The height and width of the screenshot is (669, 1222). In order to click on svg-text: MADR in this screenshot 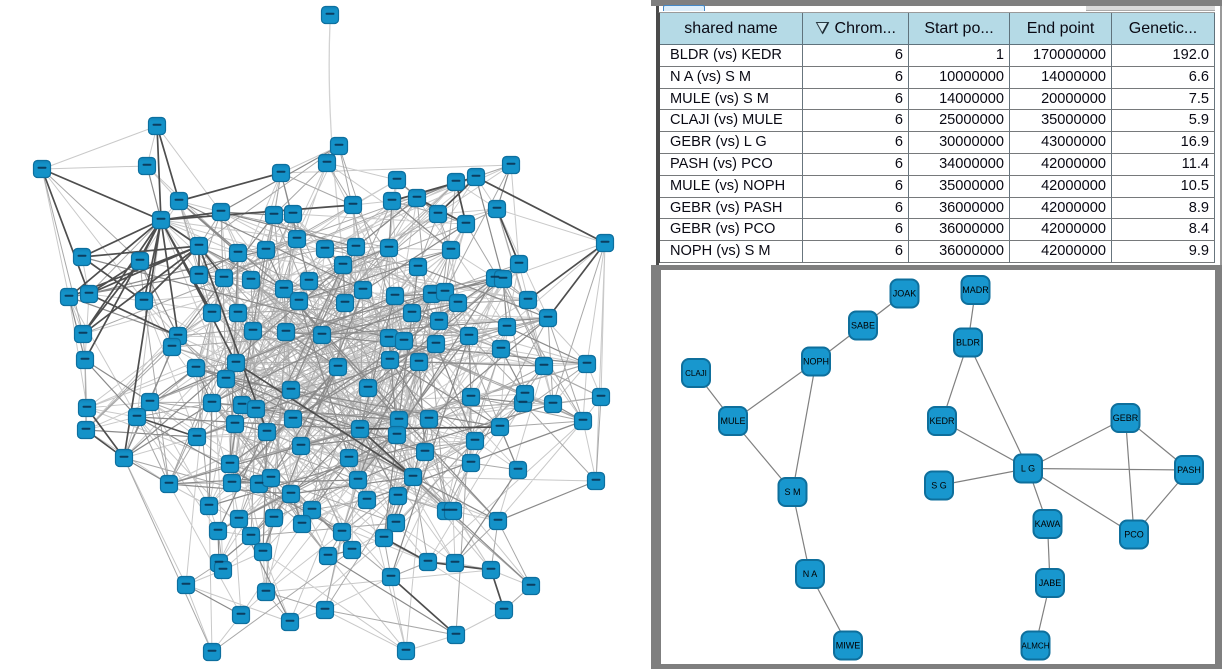, I will do `click(975, 290)`.